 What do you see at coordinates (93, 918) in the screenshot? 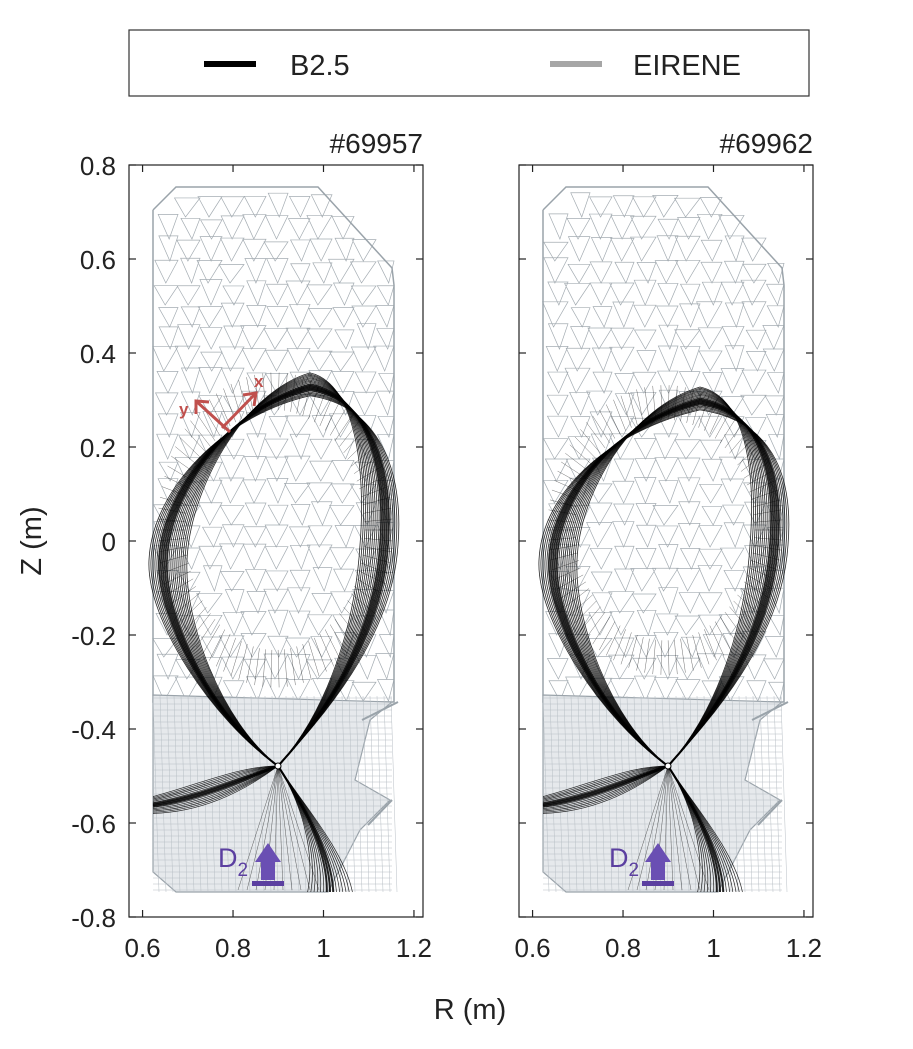
I see `y-tick-label: -0.8` at bounding box center [93, 918].